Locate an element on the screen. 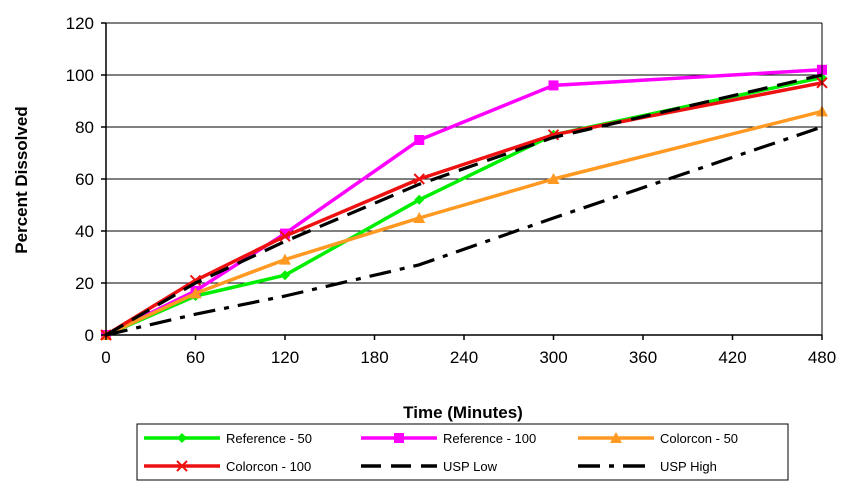 The width and height of the screenshot is (842, 488). y-tick-label: 80 is located at coordinates (84, 127).